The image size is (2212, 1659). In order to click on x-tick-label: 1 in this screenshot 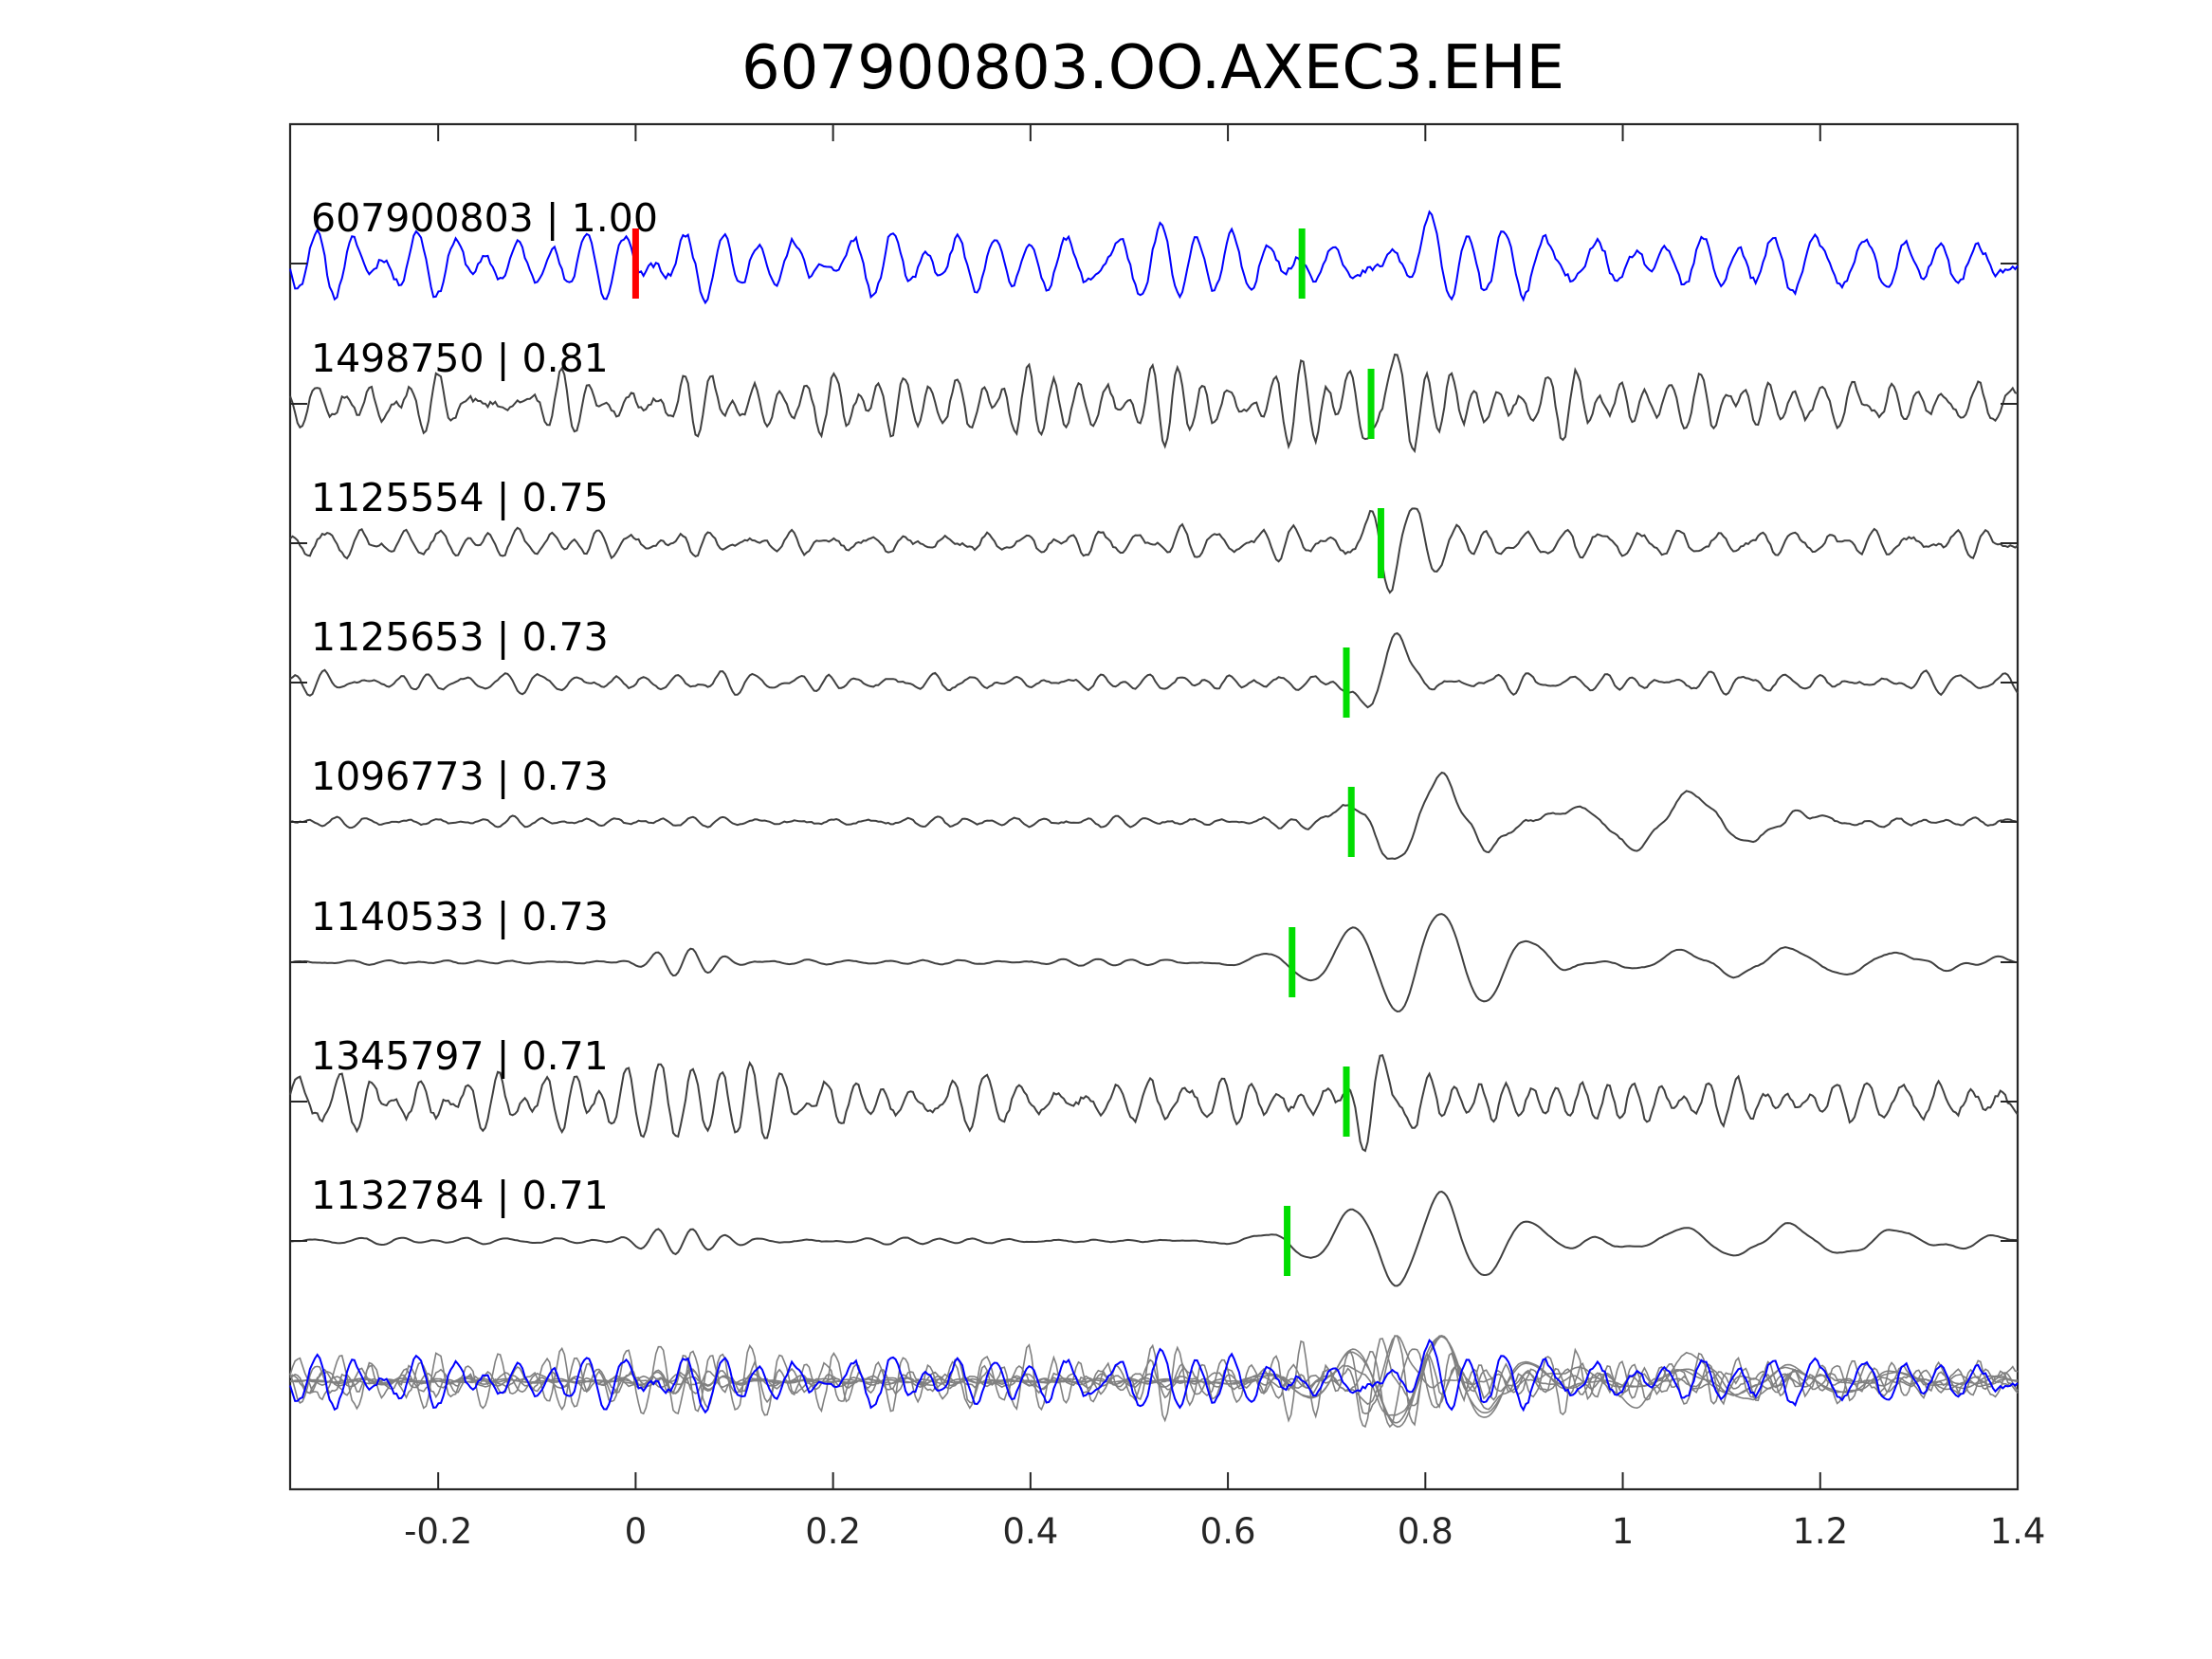, I will do `click(1623, 1531)`.